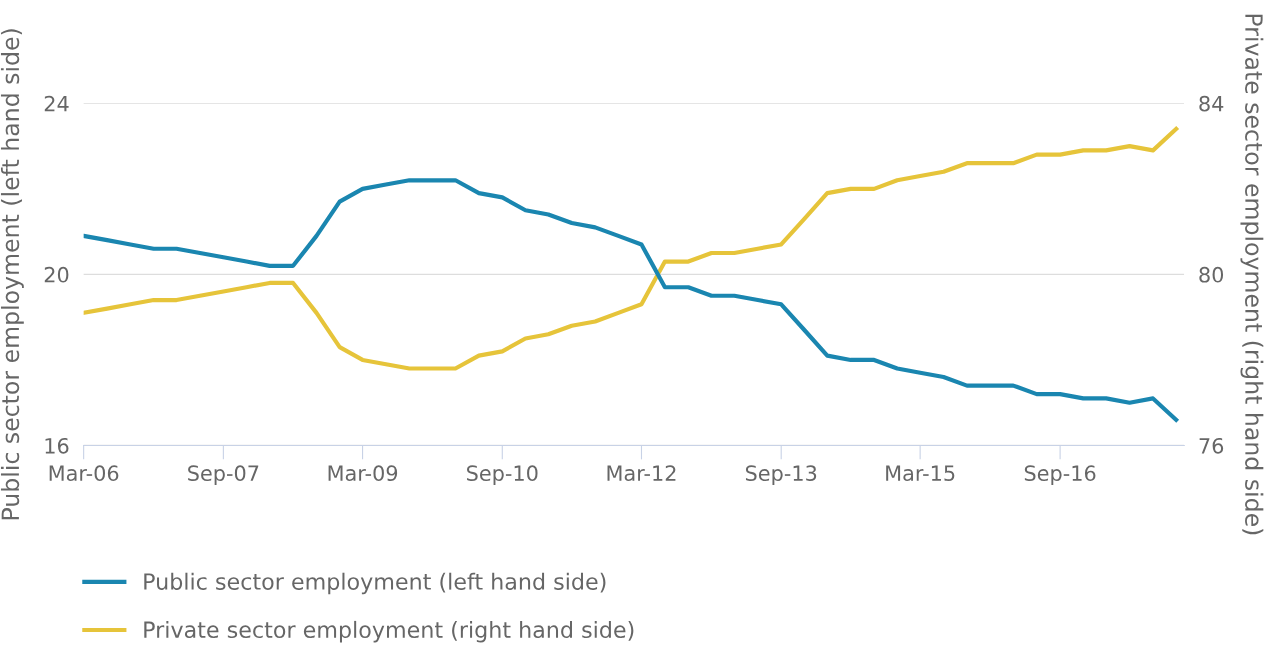 The width and height of the screenshot is (1287, 658). I want to click on legend-label: Public sector employment (left hand side), so click(375, 583).